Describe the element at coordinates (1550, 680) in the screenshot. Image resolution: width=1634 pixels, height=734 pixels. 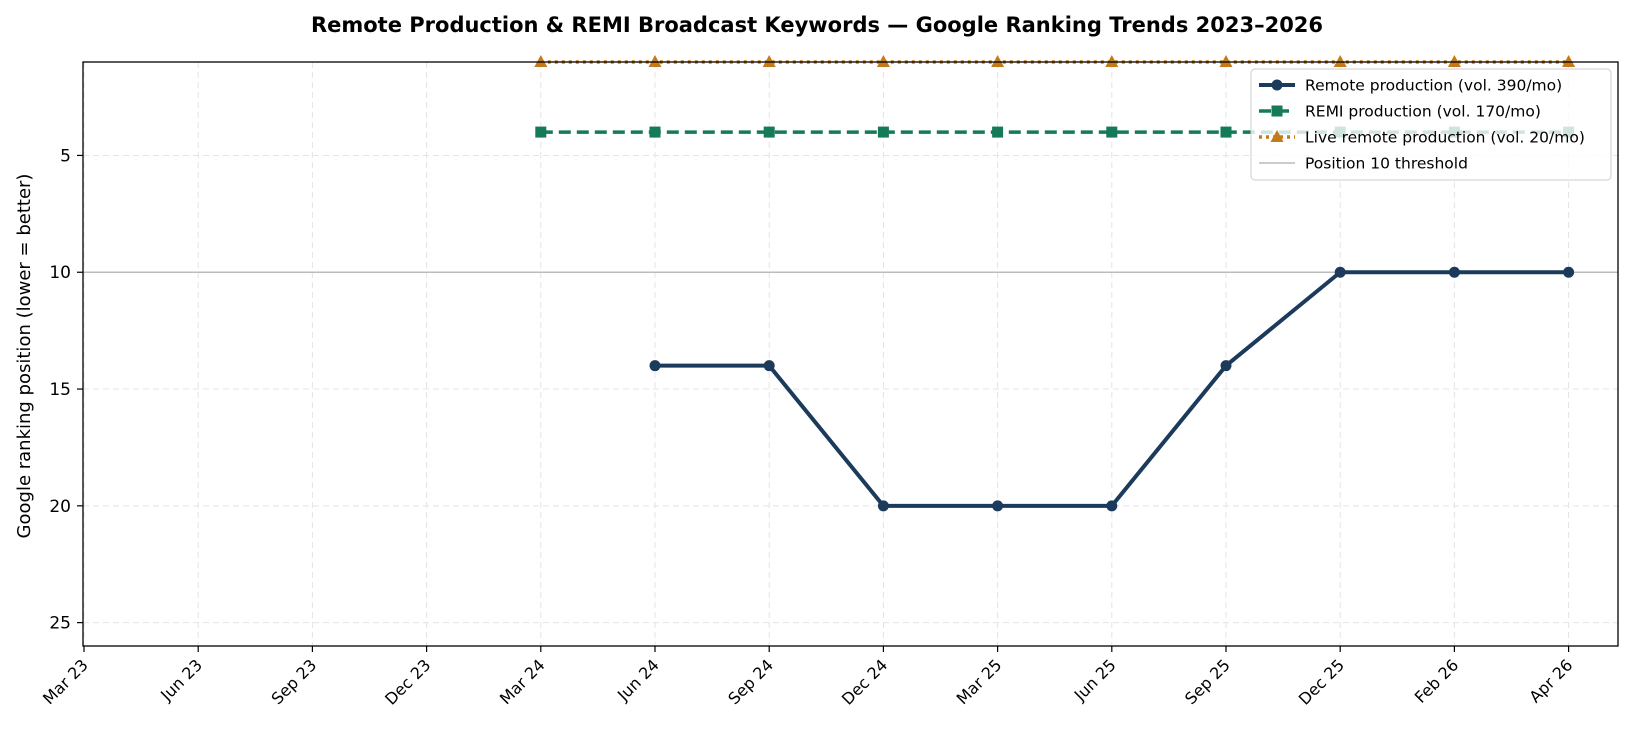
I see `x-tick-label: Apr 26` at that location.